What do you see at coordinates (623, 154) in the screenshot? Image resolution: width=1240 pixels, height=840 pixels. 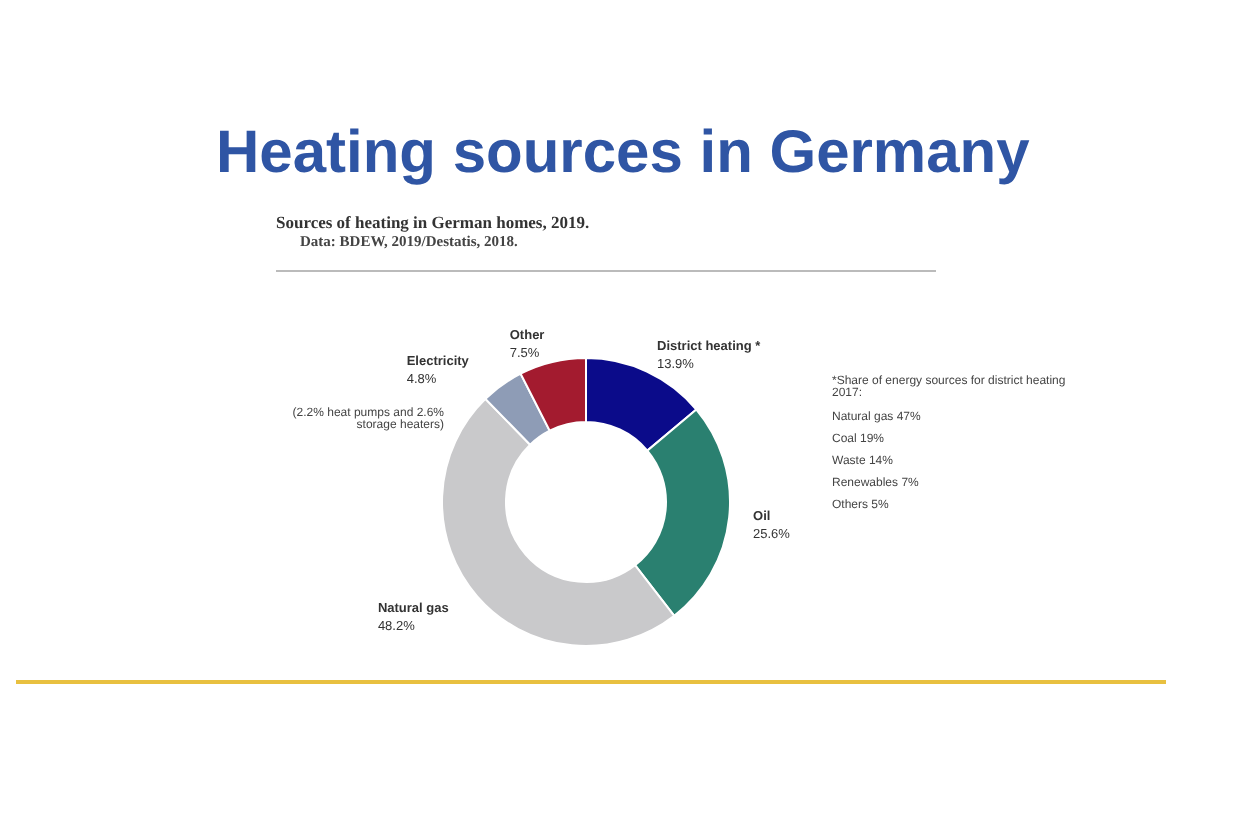 I see `chart-title: Heating sources in Germany` at bounding box center [623, 154].